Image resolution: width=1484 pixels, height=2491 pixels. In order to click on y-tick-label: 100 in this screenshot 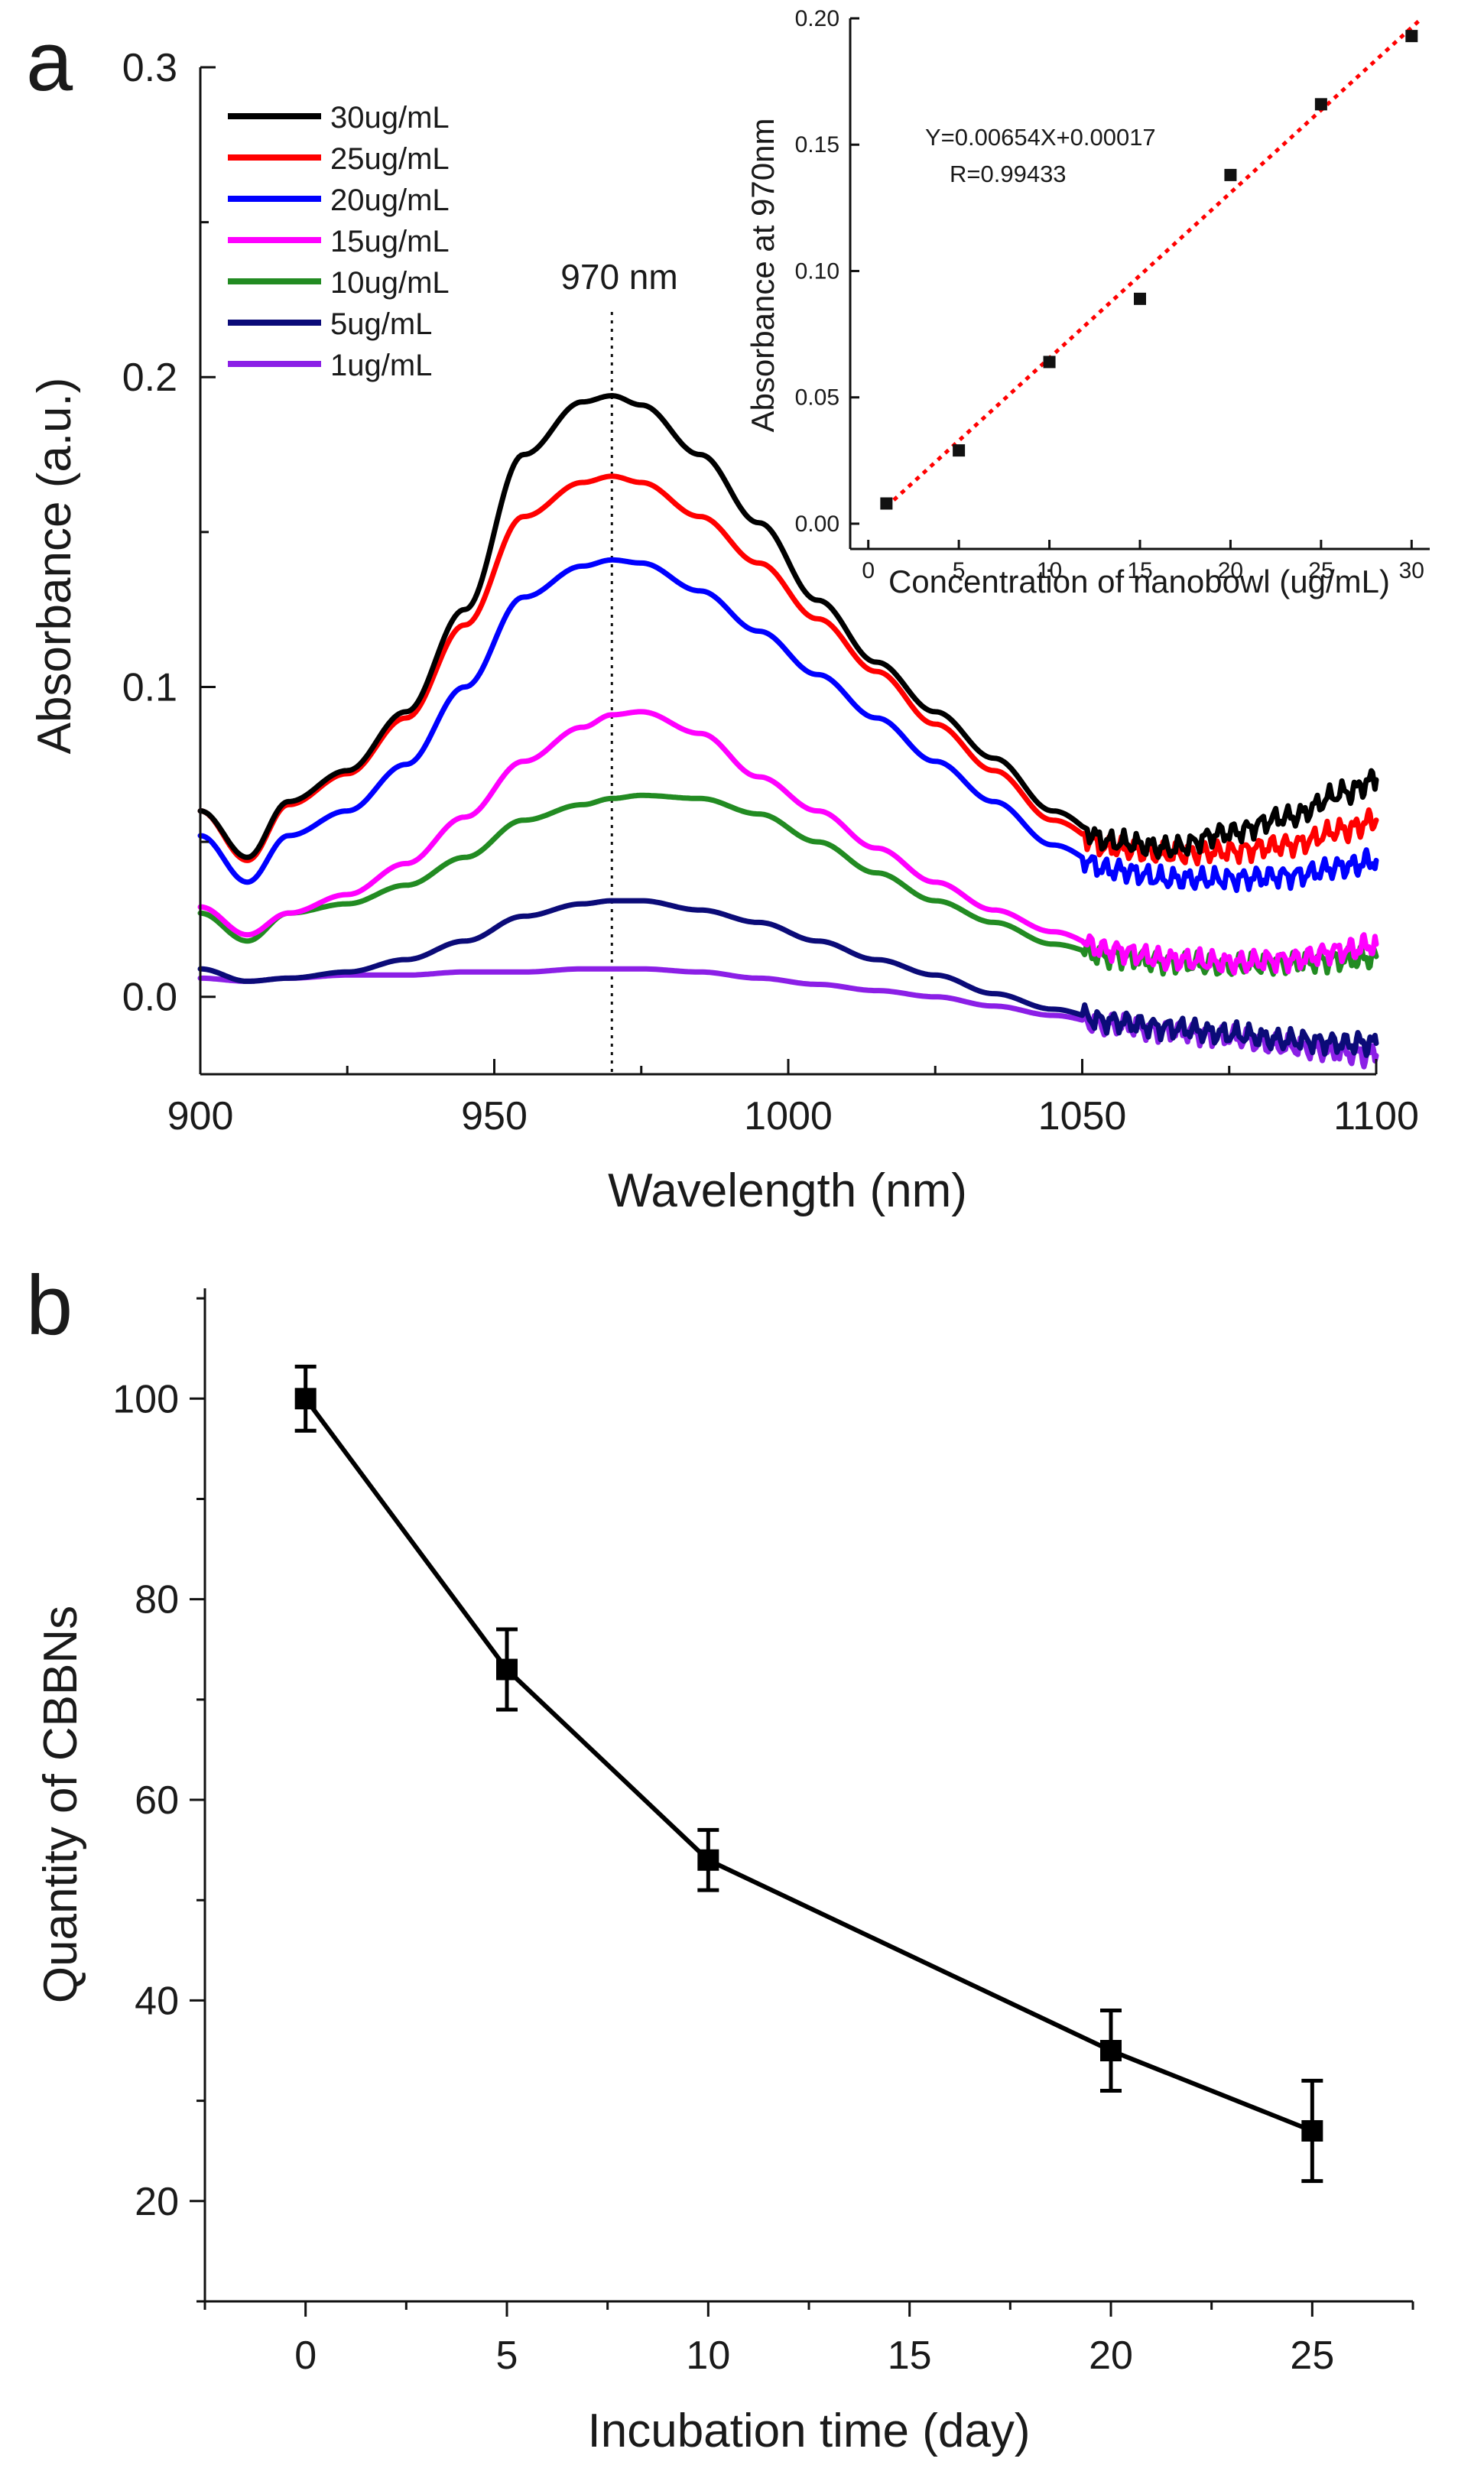, I will do `click(145, 1399)`.